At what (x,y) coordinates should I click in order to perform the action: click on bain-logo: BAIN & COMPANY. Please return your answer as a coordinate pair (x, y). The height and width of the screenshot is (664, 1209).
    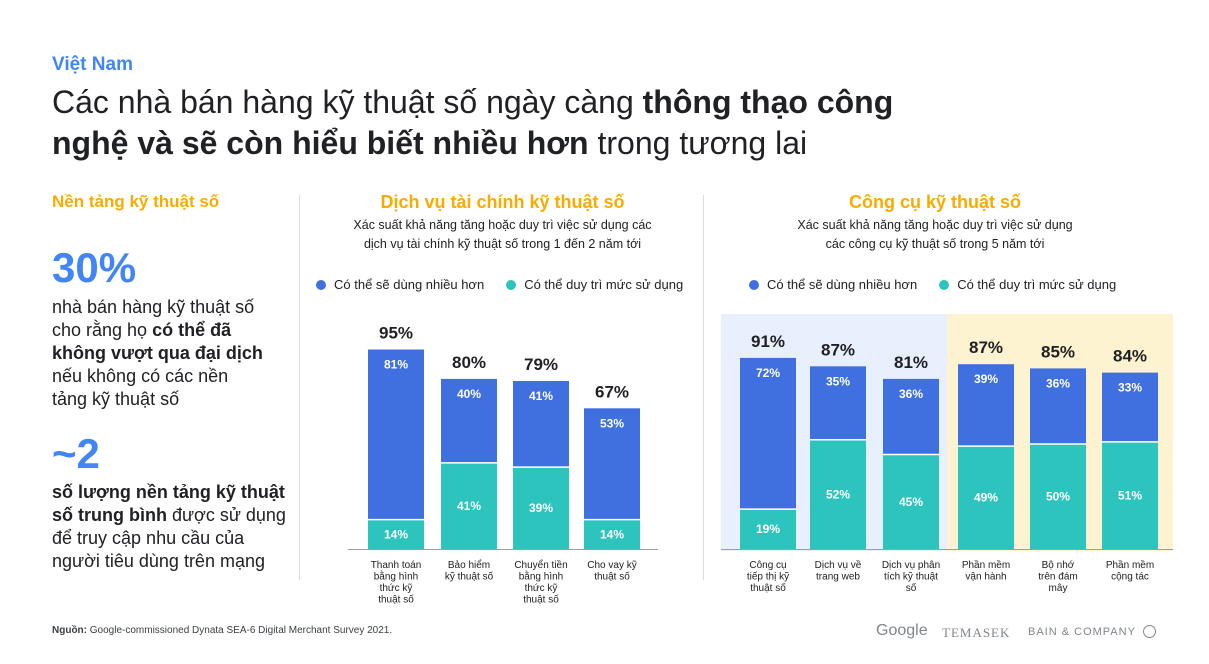
    Looking at the image, I should click on (1082, 632).